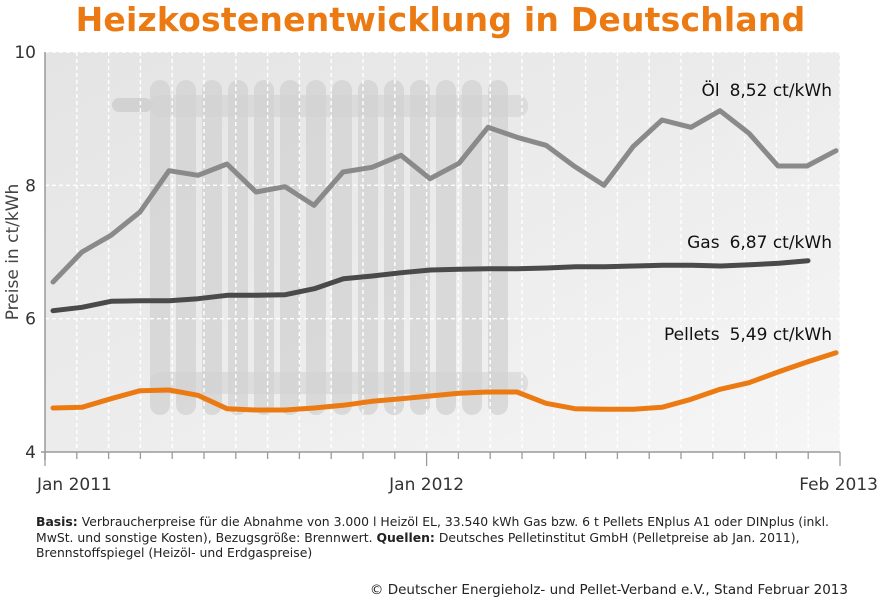 The height and width of the screenshot is (602, 881). I want to click on y-axis-label: Preise in ct/kWh, so click(13, 252).